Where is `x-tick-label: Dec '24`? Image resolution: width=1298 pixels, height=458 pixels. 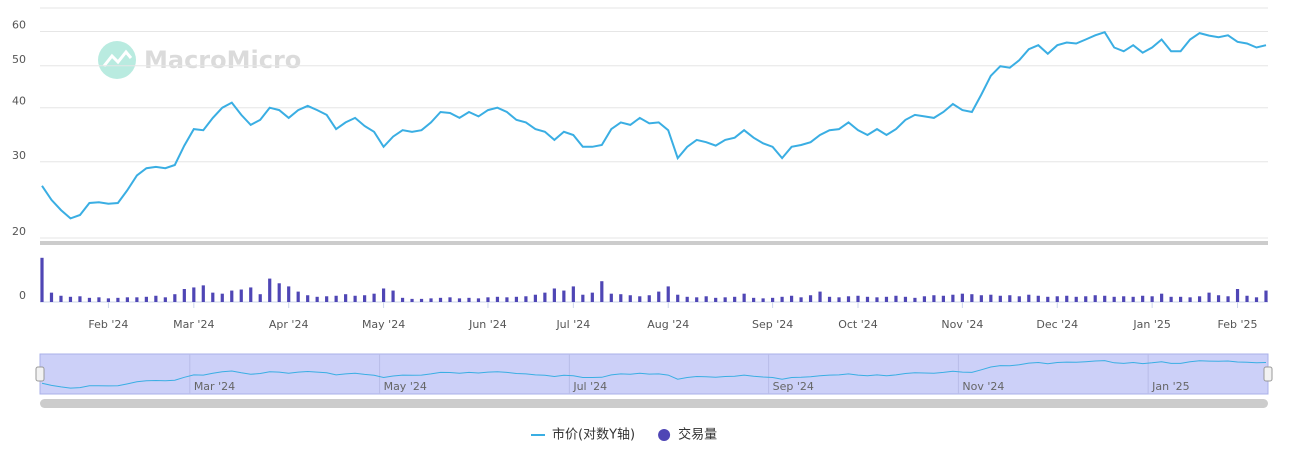
x-tick-label: Dec '24 is located at coordinates (1057, 324).